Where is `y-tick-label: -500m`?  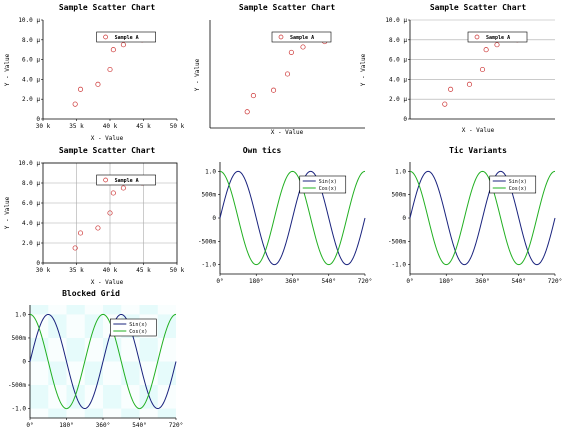 y-tick-label: -500m is located at coordinates (207, 241).